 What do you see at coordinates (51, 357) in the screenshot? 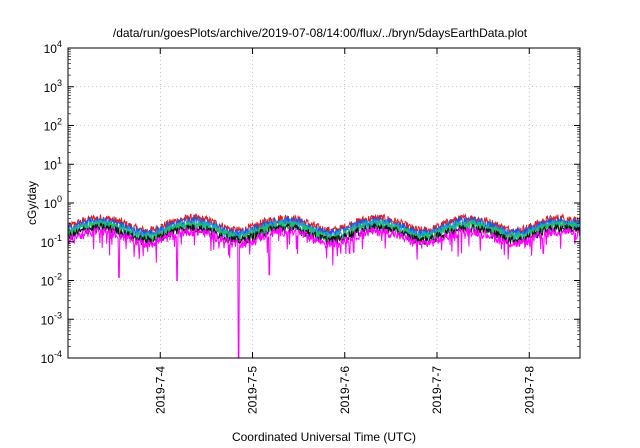
I see `y-tick-label: 10⁻⁴` at bounding box center [51, 357].